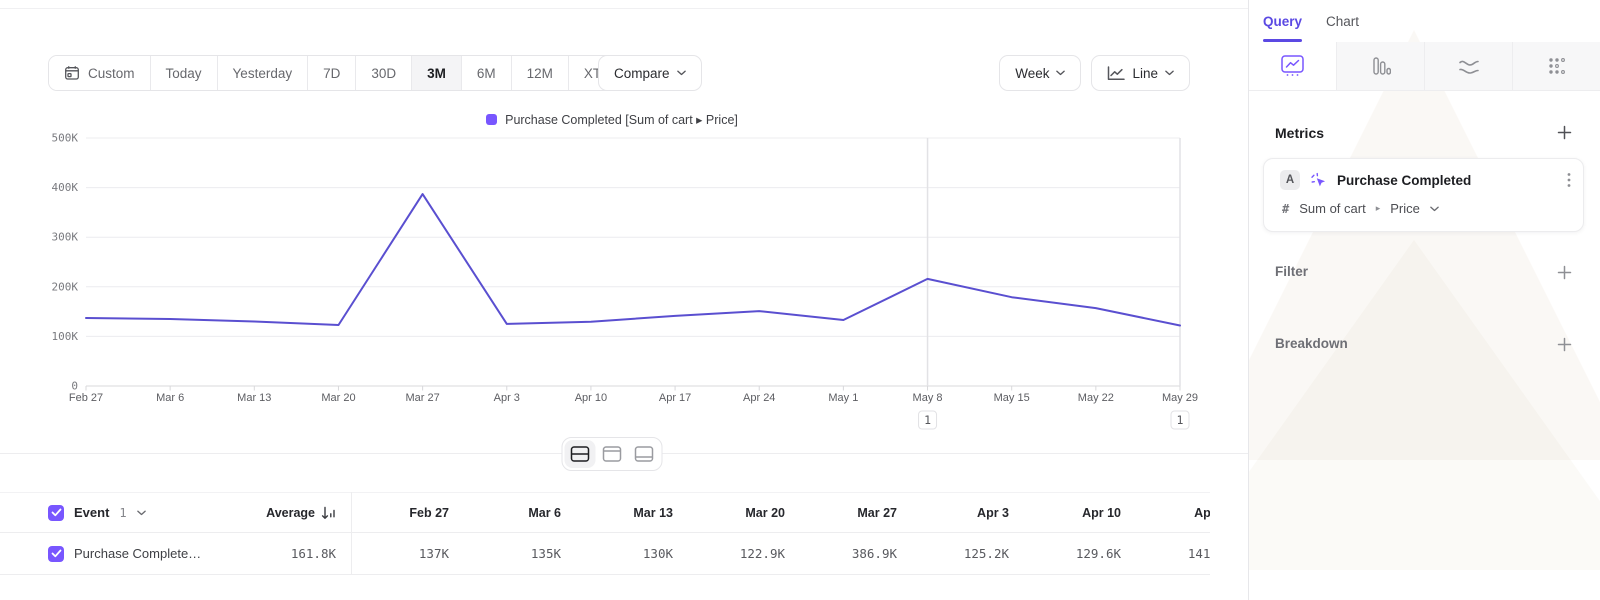 The width and height of the screenshot is (1600, 600). Describe the element at coordinates (507, 398) in the screenshot. I see `x-axis-tick-label: Apr 3` at that location.